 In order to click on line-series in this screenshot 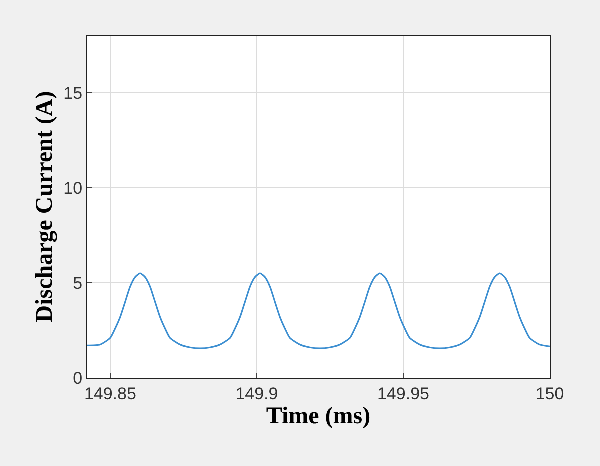, I will do `click(318, 311)`.